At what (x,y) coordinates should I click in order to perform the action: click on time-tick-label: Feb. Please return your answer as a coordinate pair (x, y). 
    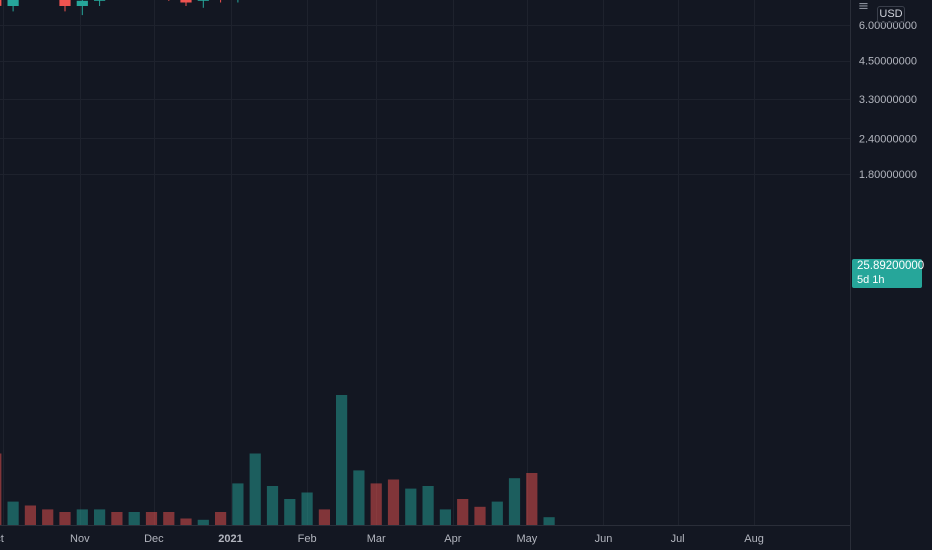
    Looking at the image, I should click on (307, 539).